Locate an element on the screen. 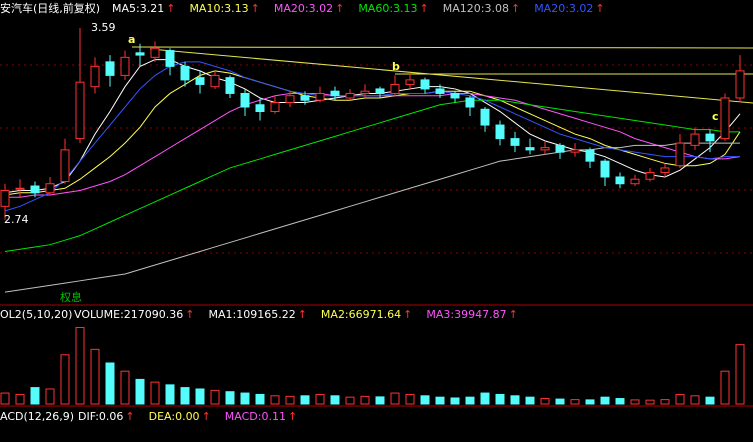  point-label: b is located at coordinates (396, 66).